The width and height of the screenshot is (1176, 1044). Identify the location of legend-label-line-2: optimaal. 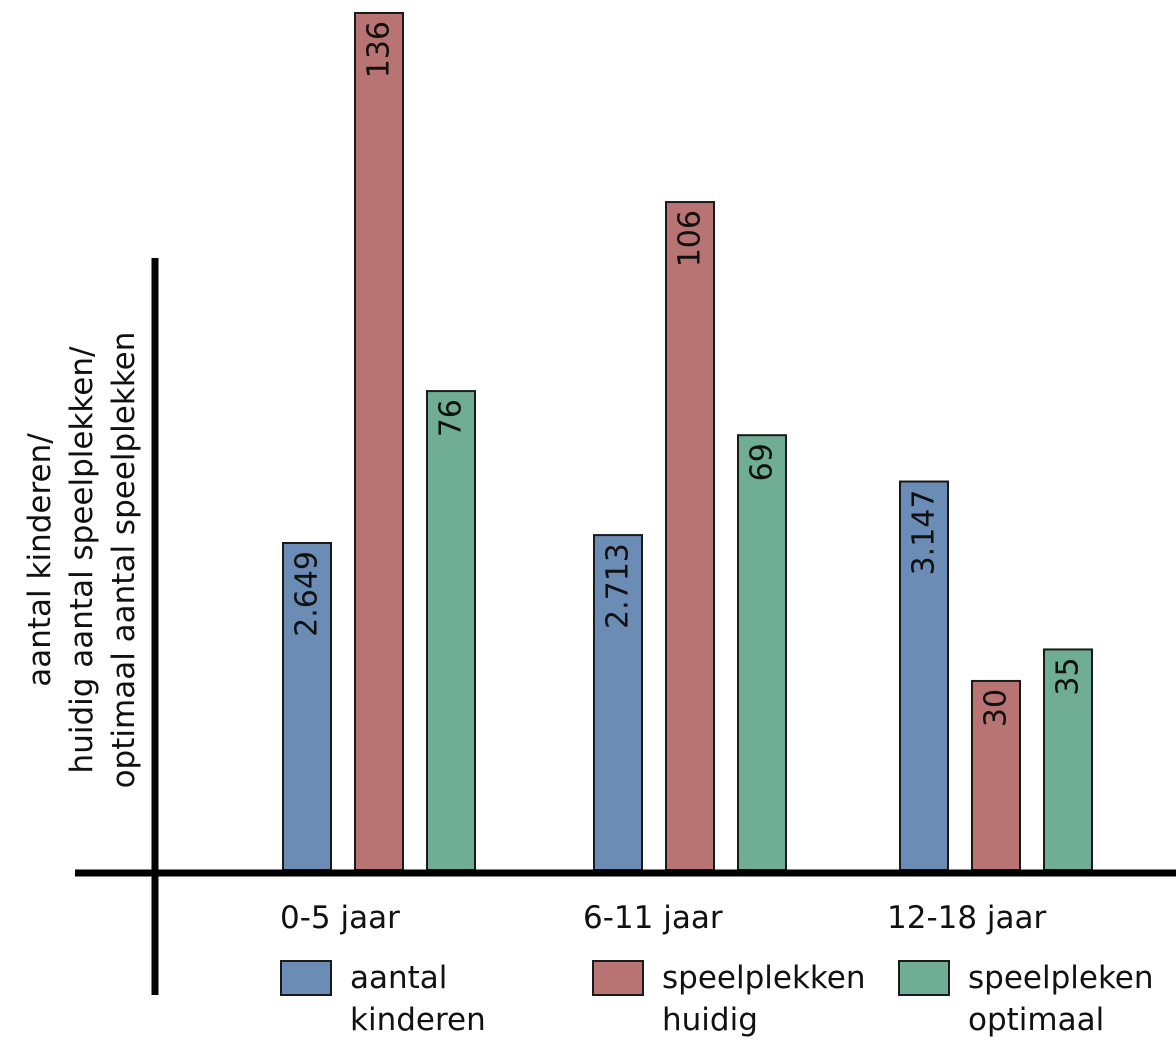
(1036, 1020).